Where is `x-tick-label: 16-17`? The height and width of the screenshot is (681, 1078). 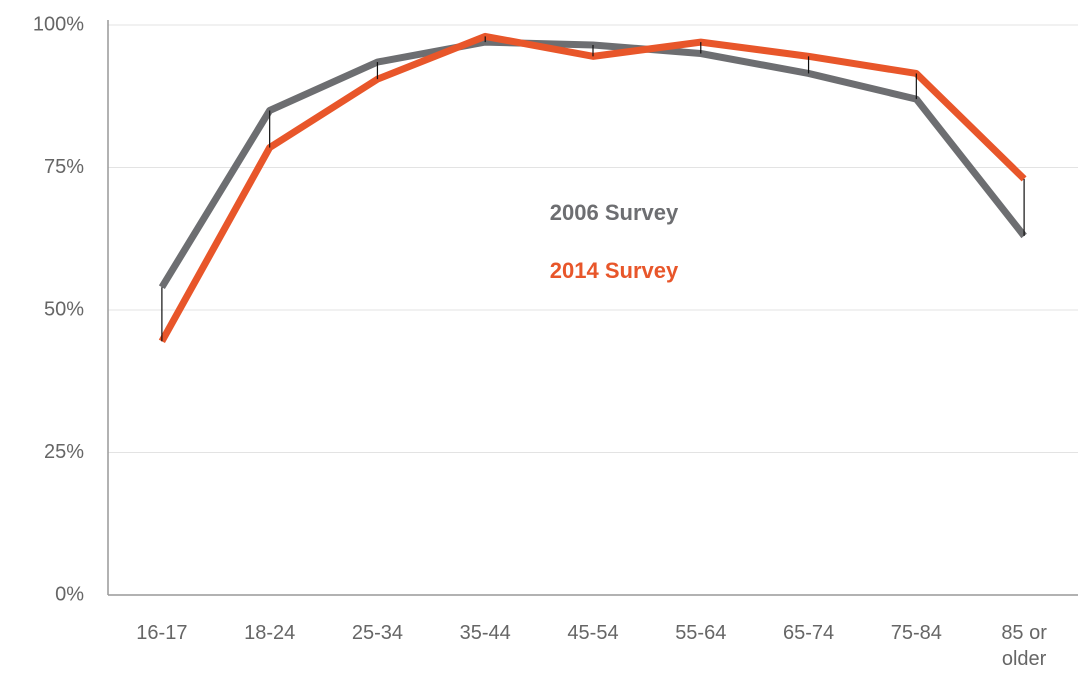 x-tick-label: 16-17 is located at coordinates (162, 633).